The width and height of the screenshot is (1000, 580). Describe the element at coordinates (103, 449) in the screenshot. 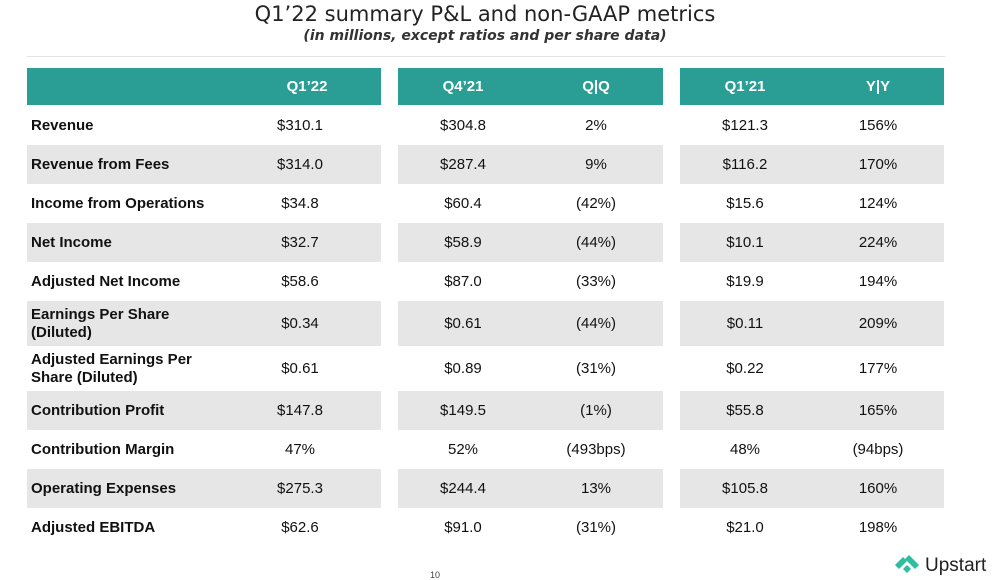

I see `row-label: Contribution Margin` at that location.